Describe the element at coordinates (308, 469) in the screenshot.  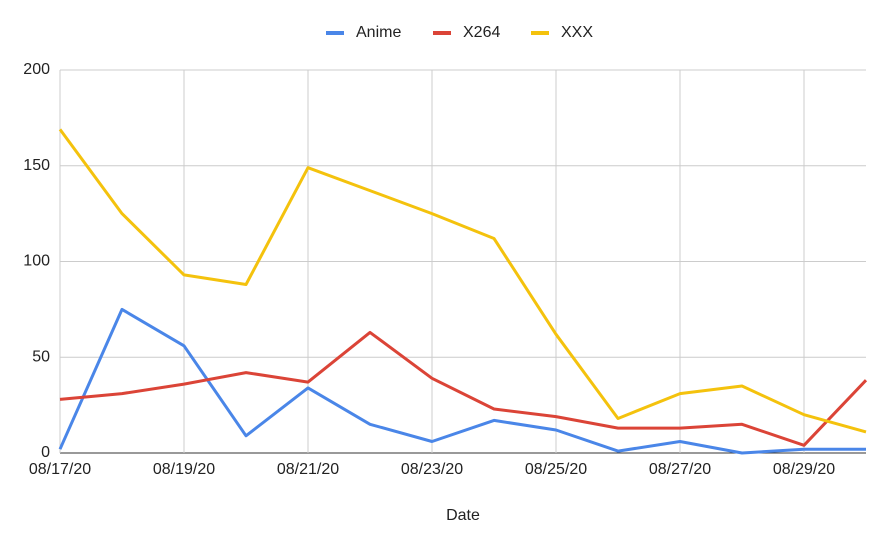
I see `x-tick-label: 08/21/20` at that location.